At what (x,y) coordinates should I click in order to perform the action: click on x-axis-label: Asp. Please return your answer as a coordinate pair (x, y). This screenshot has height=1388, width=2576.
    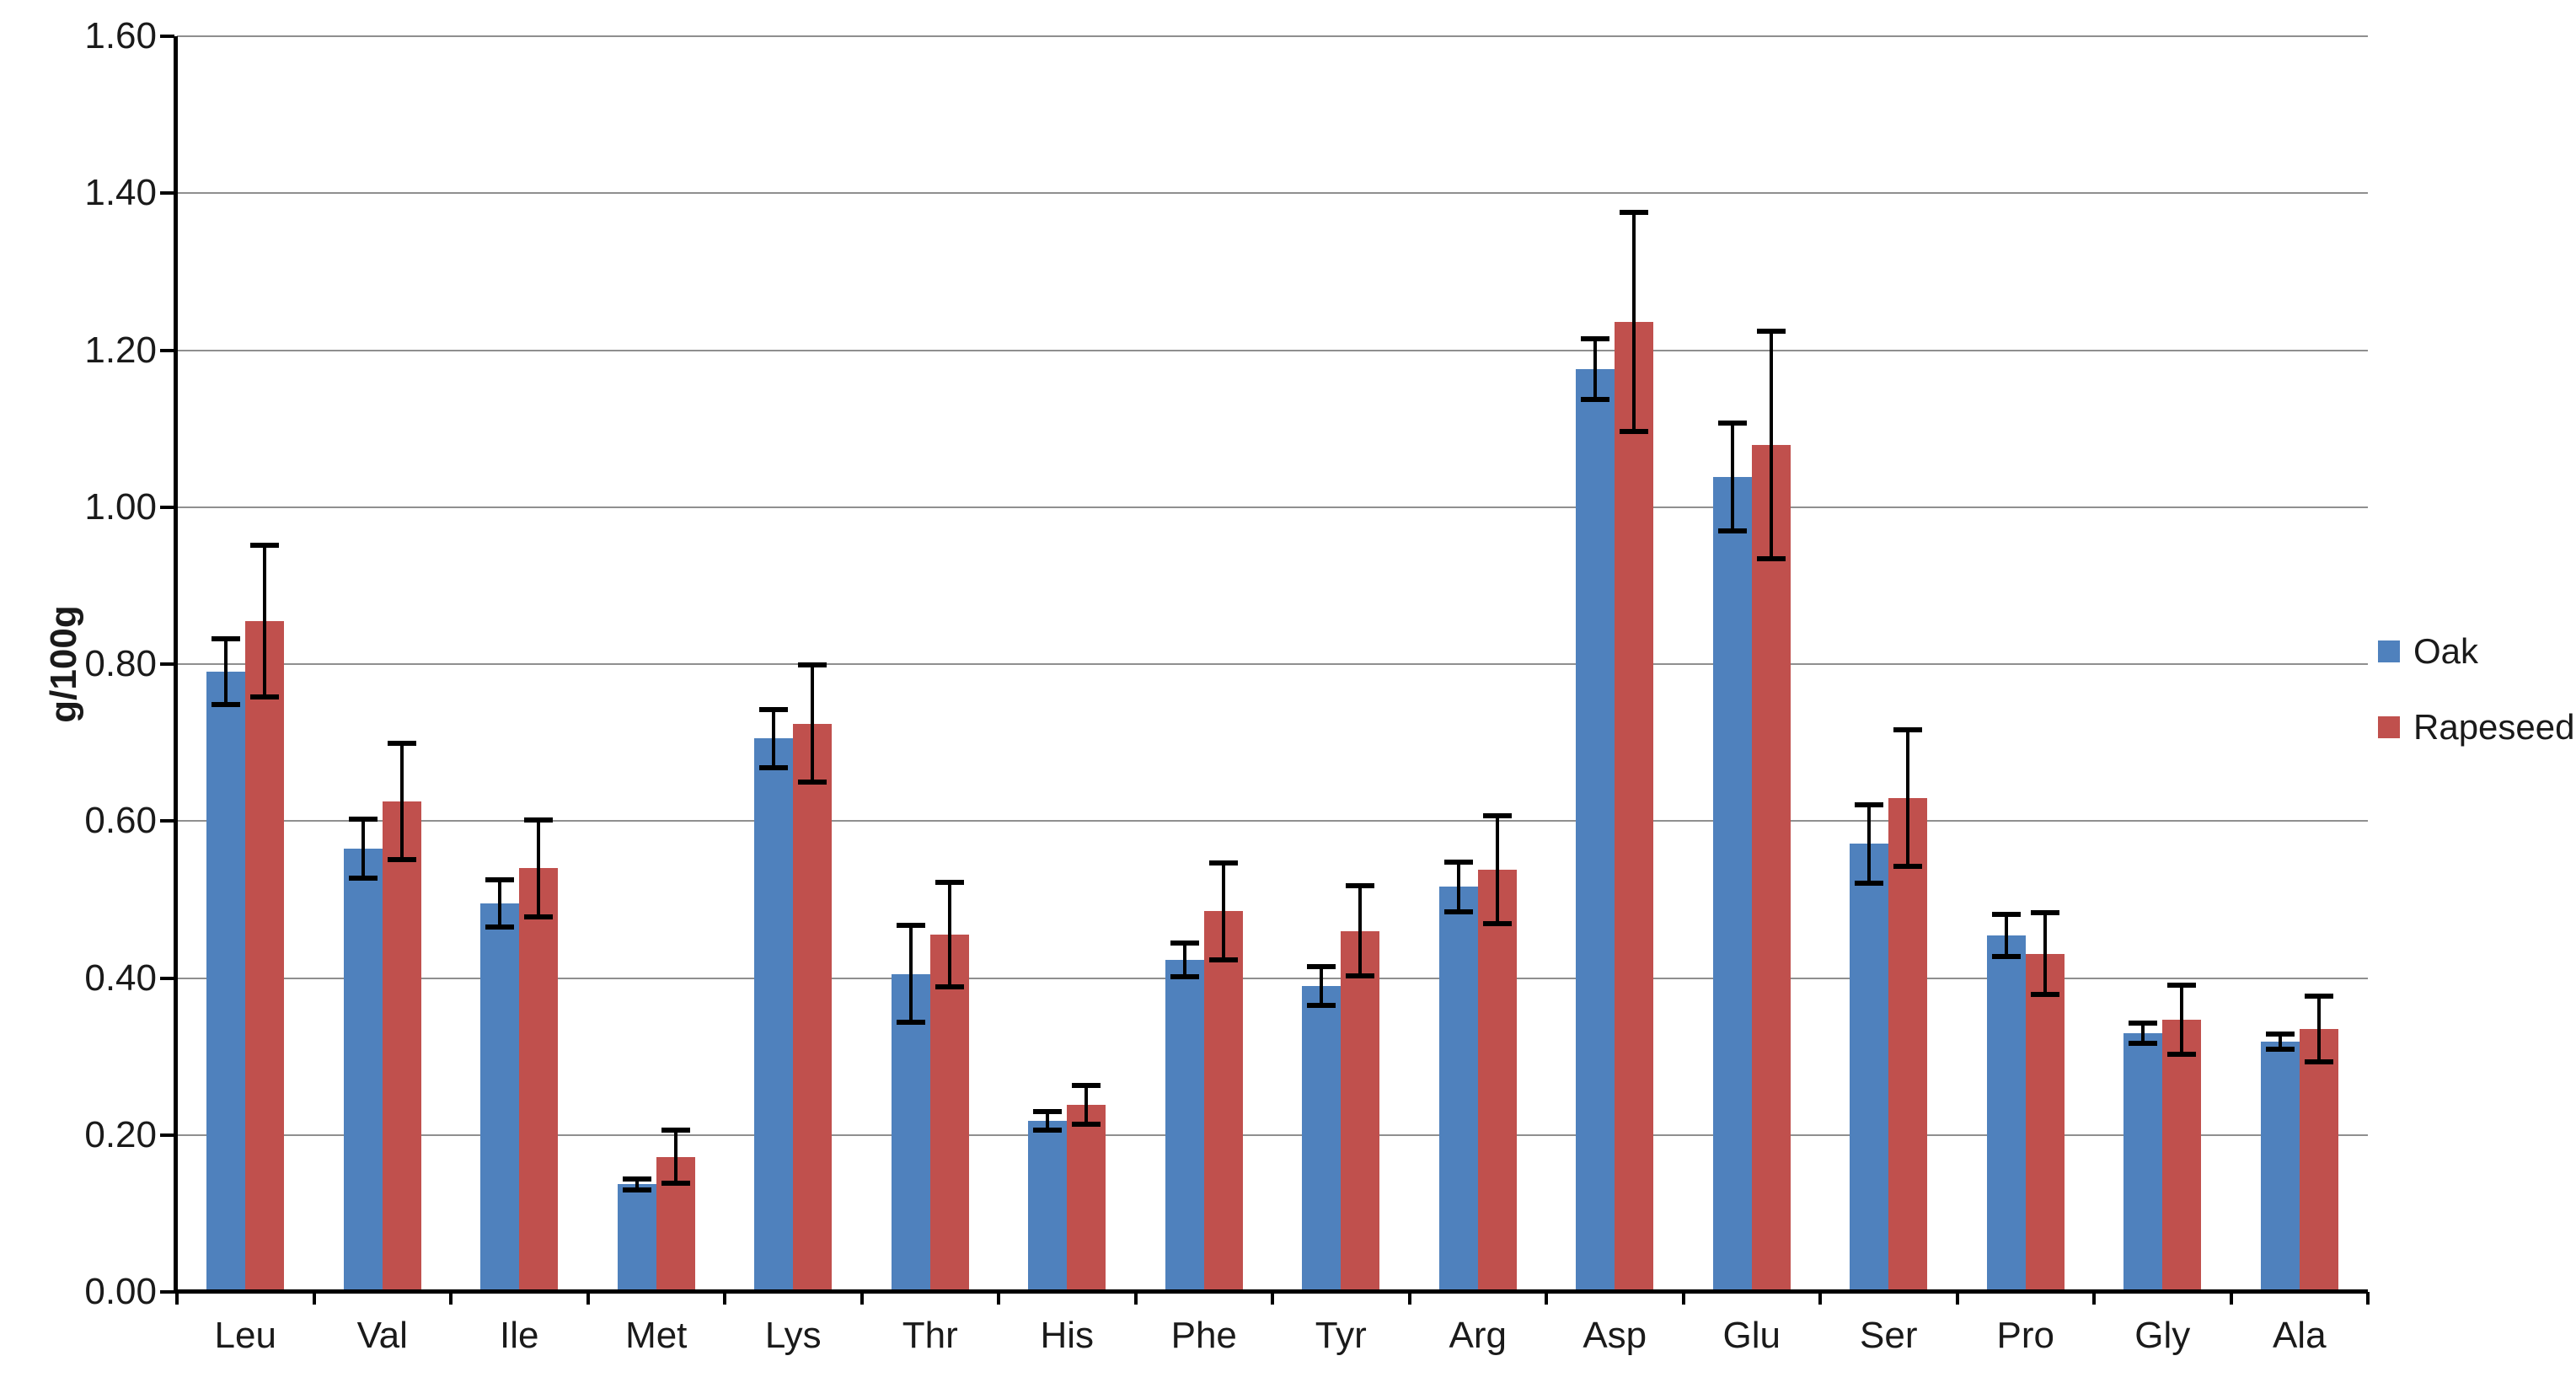
    Looking at the image, I should click on (1615, 1335).